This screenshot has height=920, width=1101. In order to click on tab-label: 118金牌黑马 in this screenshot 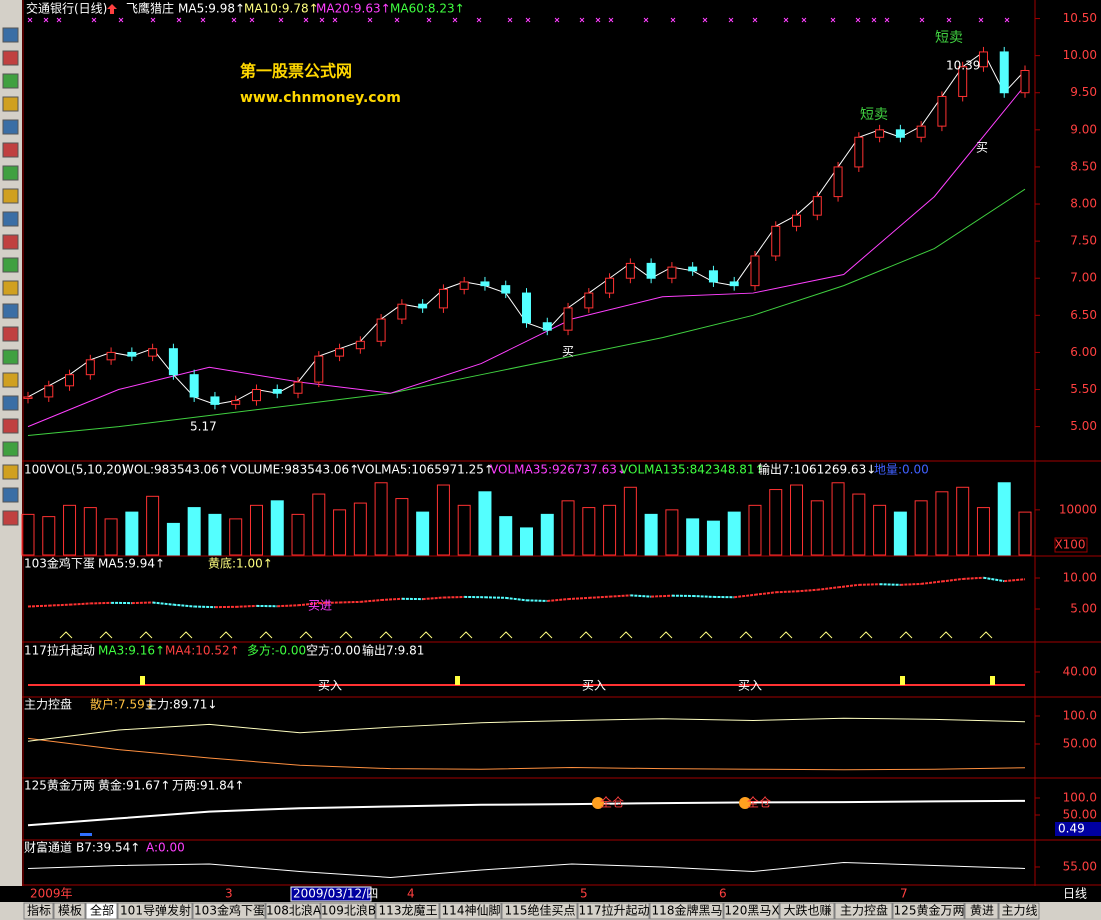, I will do `click(687, 910)`.